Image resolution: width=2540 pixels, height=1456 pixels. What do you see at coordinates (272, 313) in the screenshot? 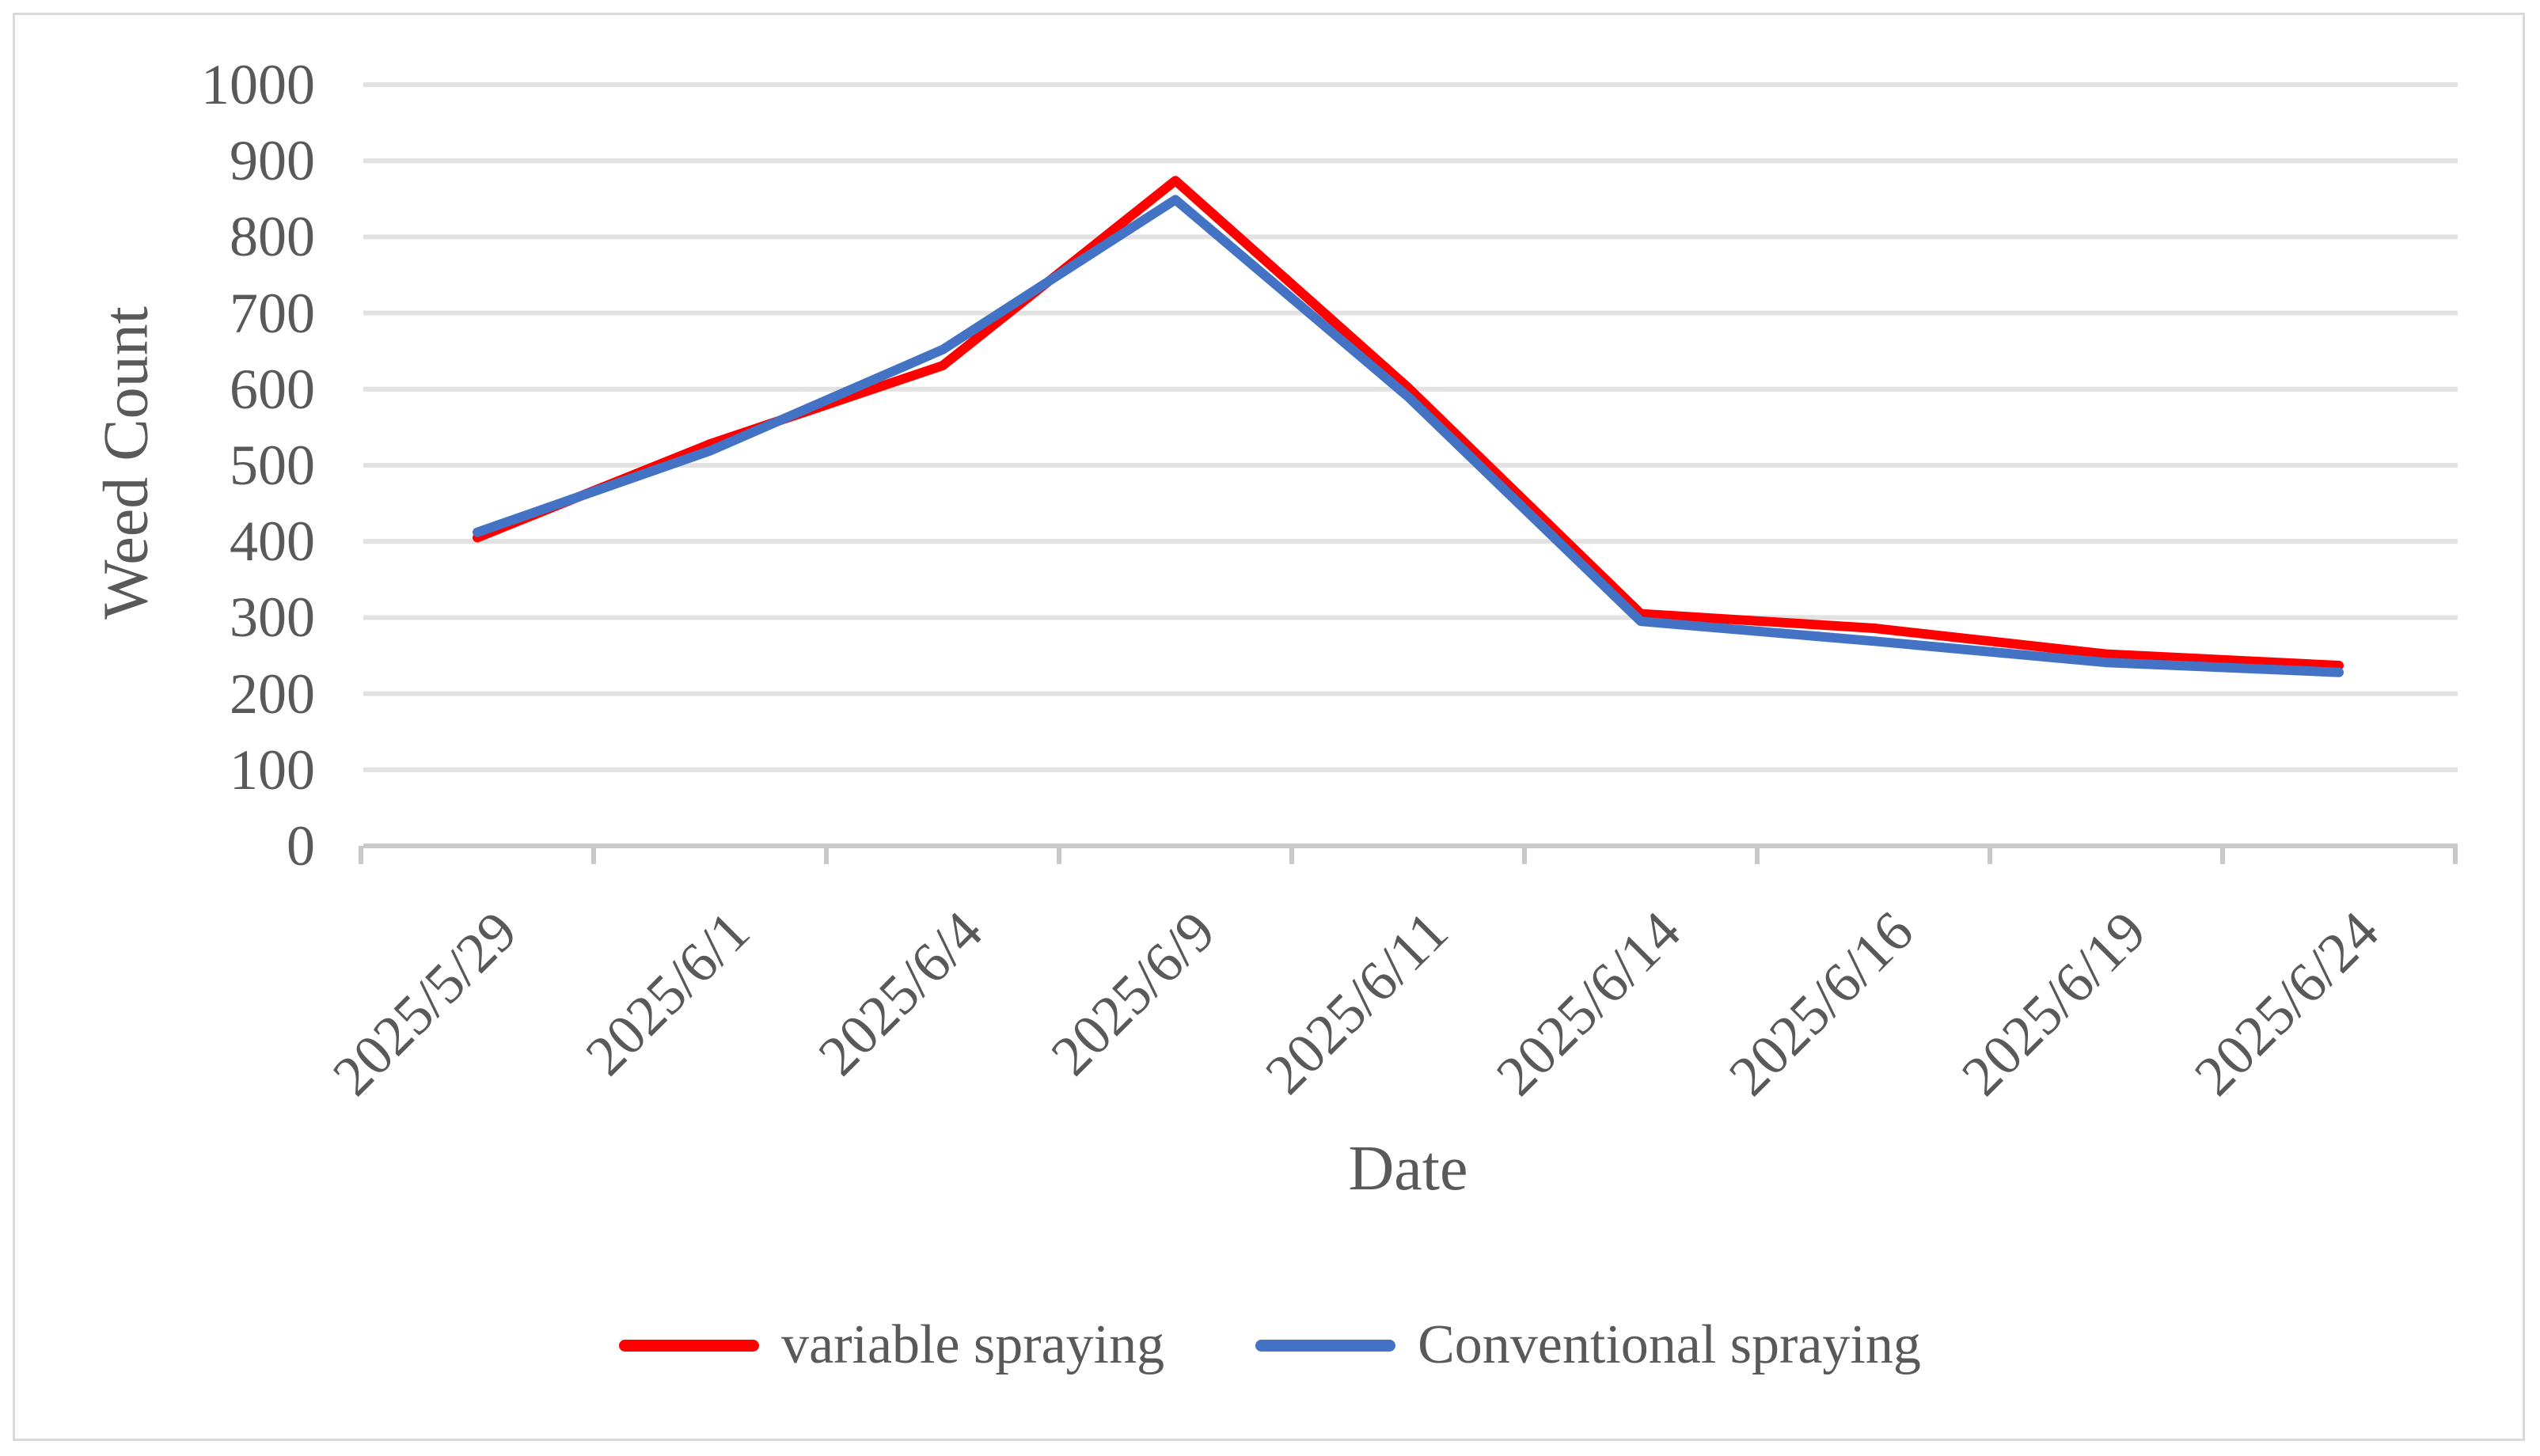
I see `y-tick-label: 700` at bounding box center [272, 313].